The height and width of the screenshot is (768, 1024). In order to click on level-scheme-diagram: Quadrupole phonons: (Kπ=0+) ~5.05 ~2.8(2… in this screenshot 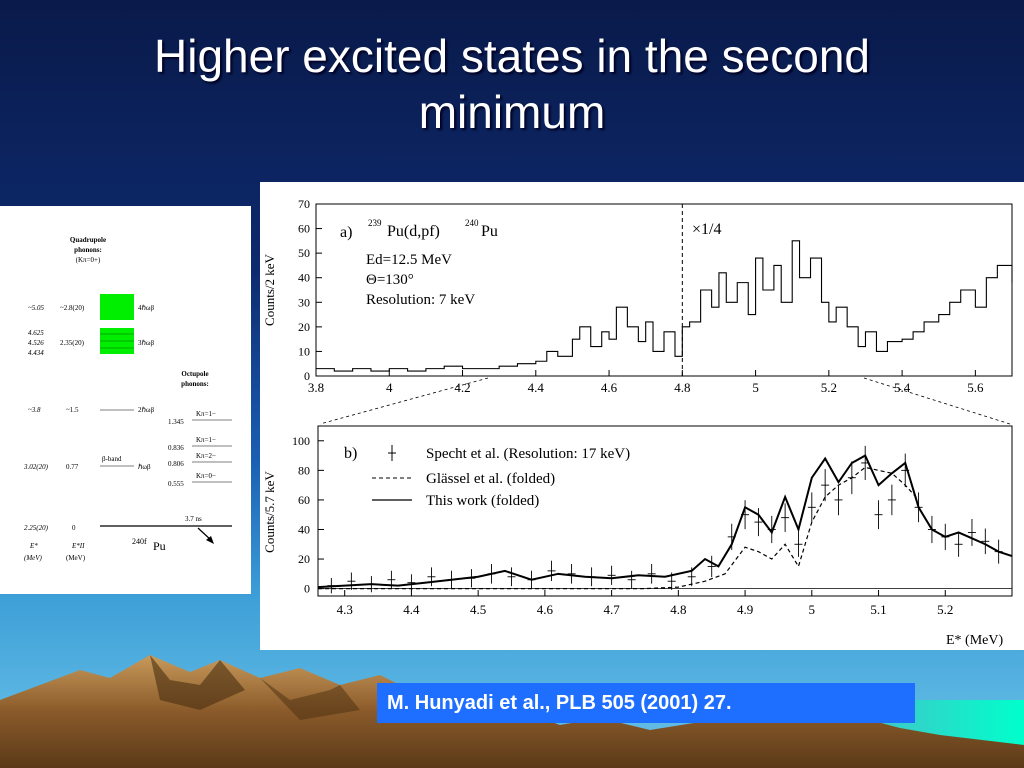, I will do `click(127, 399)`.